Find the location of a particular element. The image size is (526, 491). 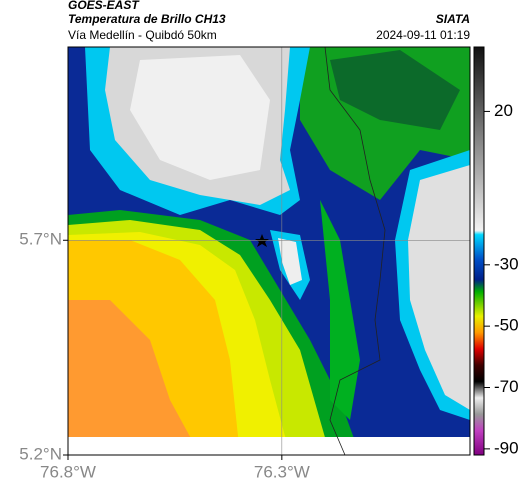

colorbar-tick-label: -50 is located at coordinates (506, 325).